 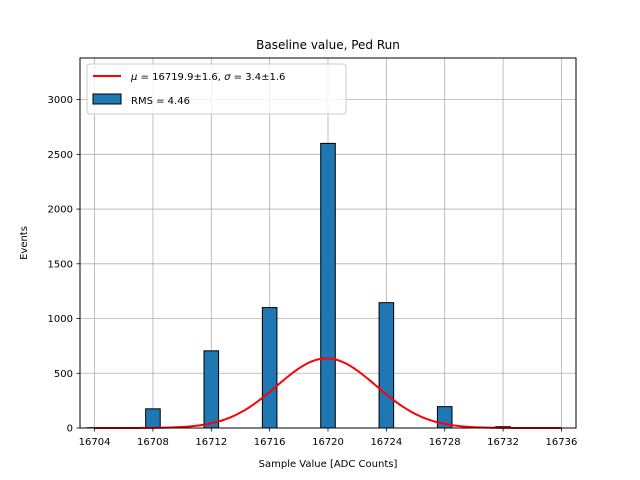 I want to click on y-tick-label: 1500, so click(x=60, y=264).